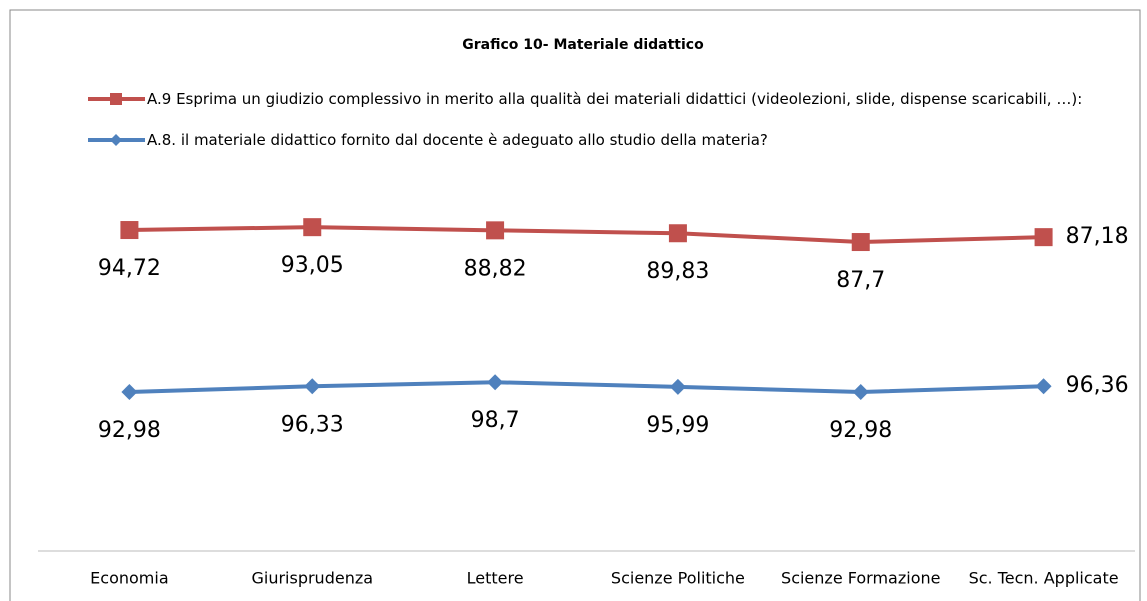  Describe the element at coordinates (495, 268) in the screenshot. I see `data-label: 88,82` at that location.